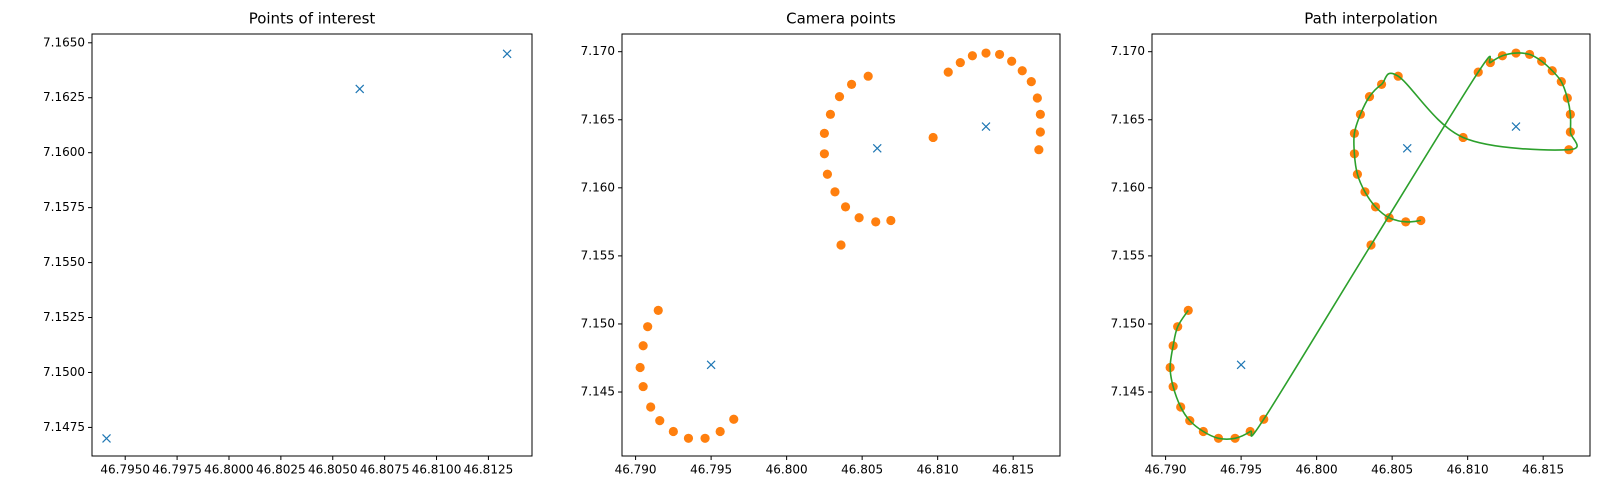 The image size is (1614, 500). I want to click on chart-title: Camera points, so click(841, 19).